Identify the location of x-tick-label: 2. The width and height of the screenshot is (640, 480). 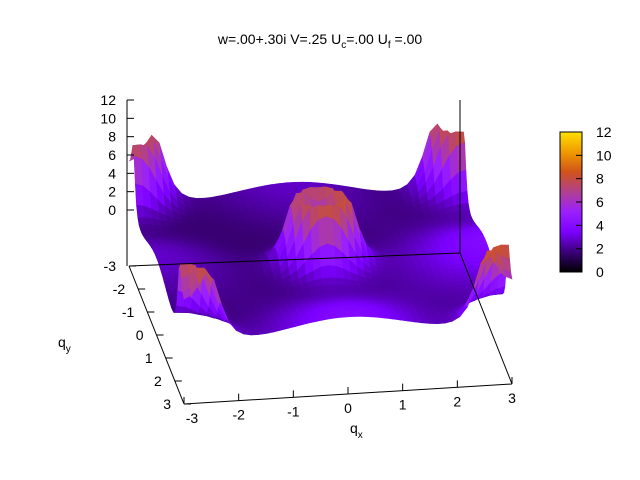
(457, 401).